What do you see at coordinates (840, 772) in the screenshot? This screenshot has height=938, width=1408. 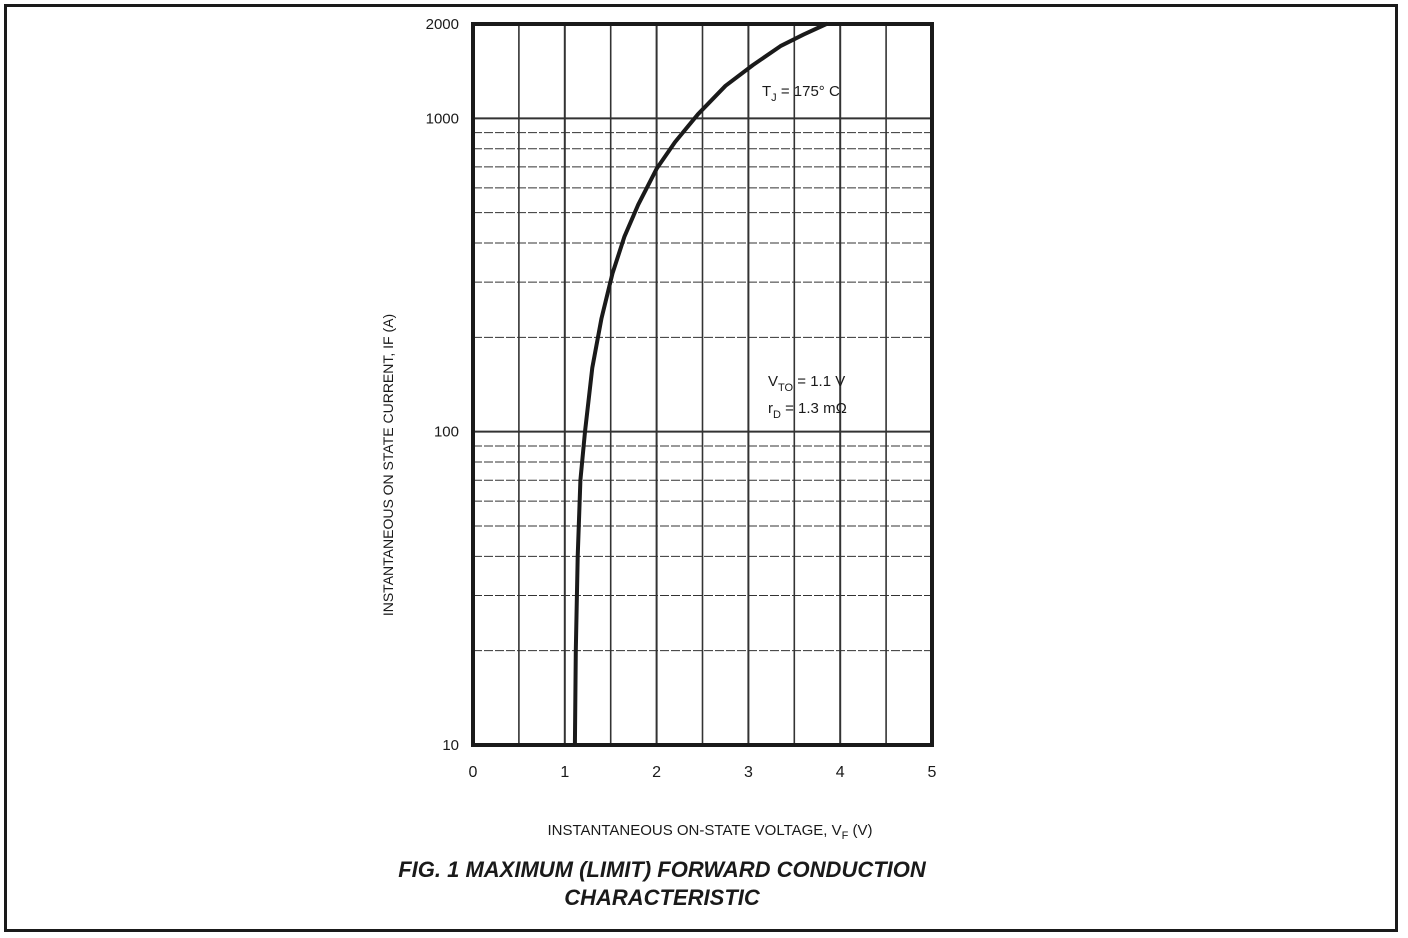 I see `x-tick-label: 4` at bounding box center [840, 772].